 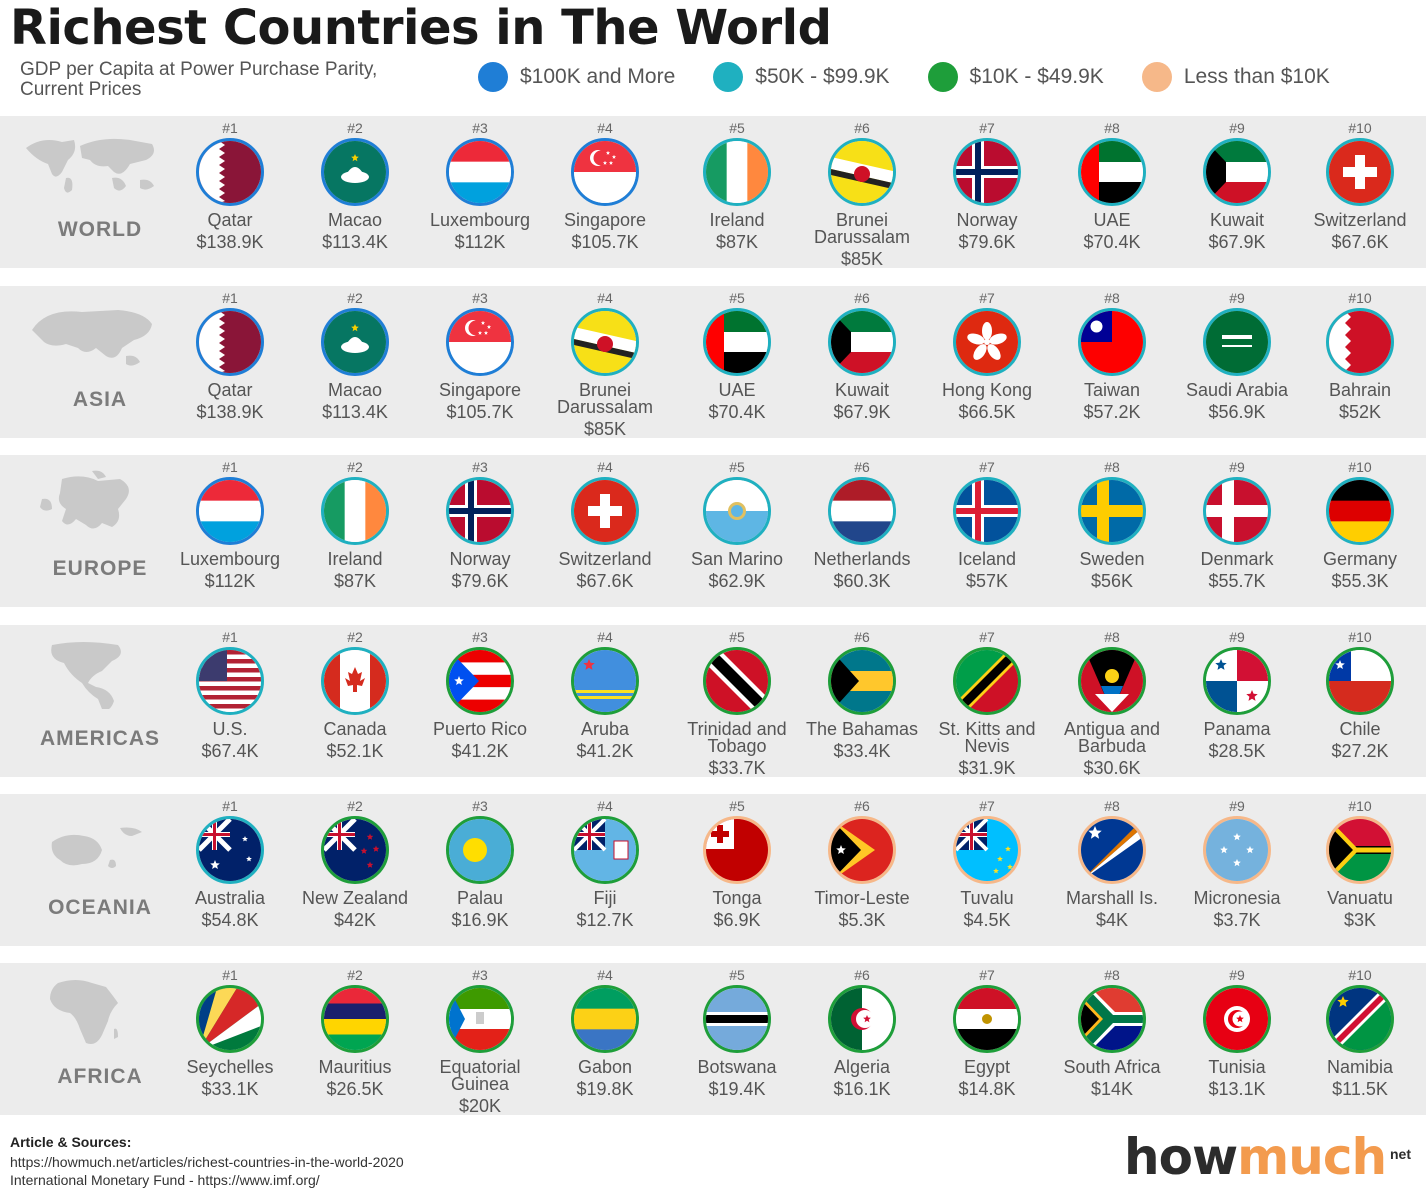 I want to click on country-entry: #5 San Marino $62.9K, so click(x=737, y=523).